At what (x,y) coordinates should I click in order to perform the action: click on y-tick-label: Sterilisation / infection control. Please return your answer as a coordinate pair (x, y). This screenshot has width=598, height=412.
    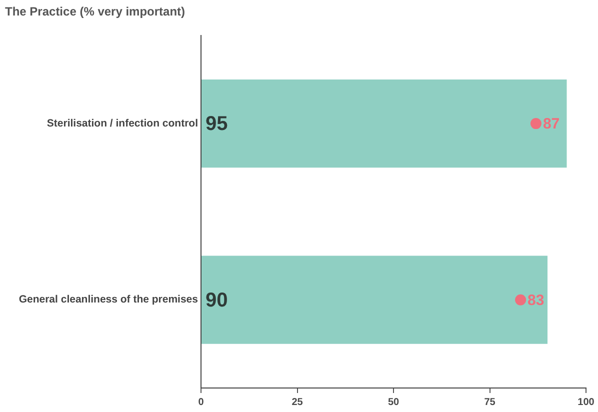
    Looking at the image, I should click on (122, 123).